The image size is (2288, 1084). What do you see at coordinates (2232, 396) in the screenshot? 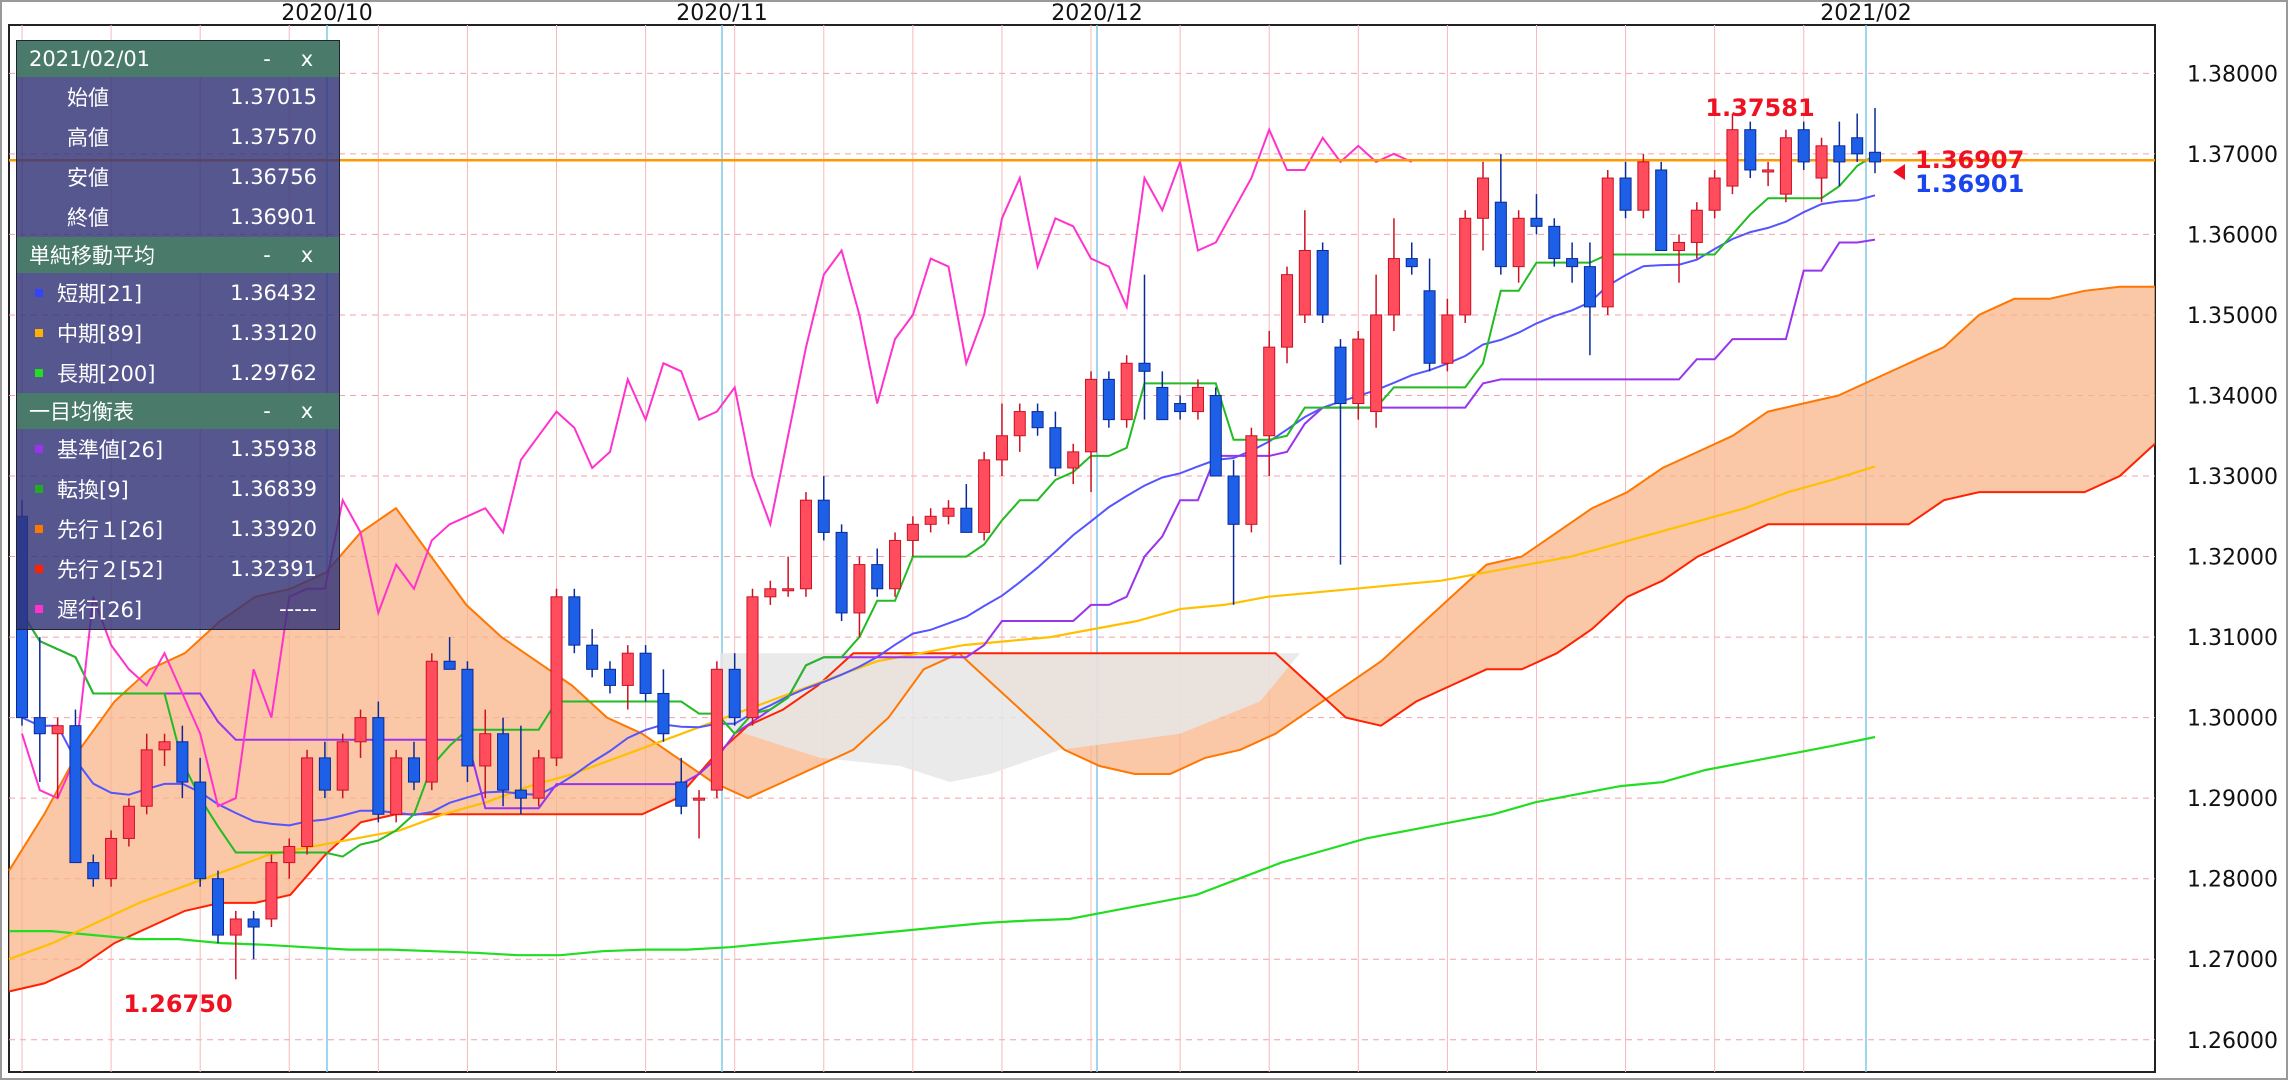
I see `y-tick-label: 1.34000` at bounding box center [2232, 396].